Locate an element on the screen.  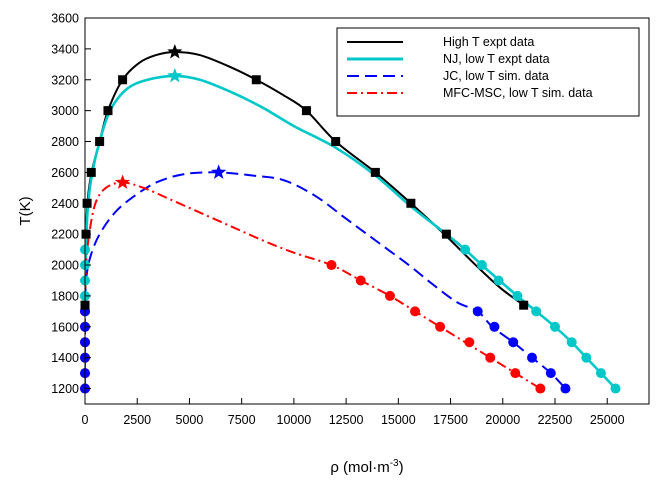
y-tick-label: 2800 is located at coordinates (65, 142).